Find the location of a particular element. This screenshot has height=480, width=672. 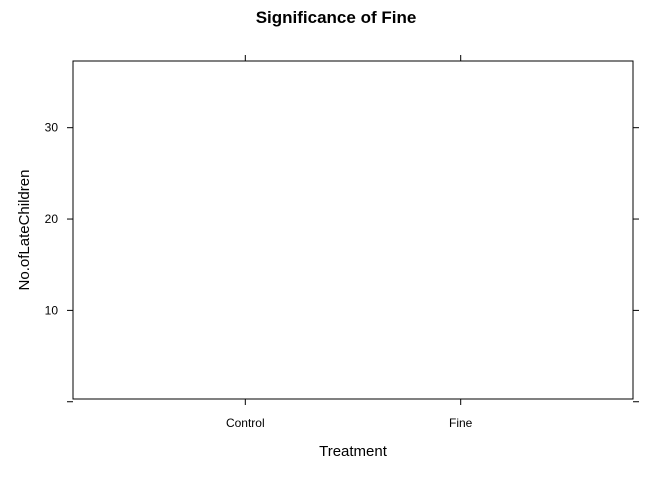

y-tick-label: 10 is located at coordinates (52, 310).